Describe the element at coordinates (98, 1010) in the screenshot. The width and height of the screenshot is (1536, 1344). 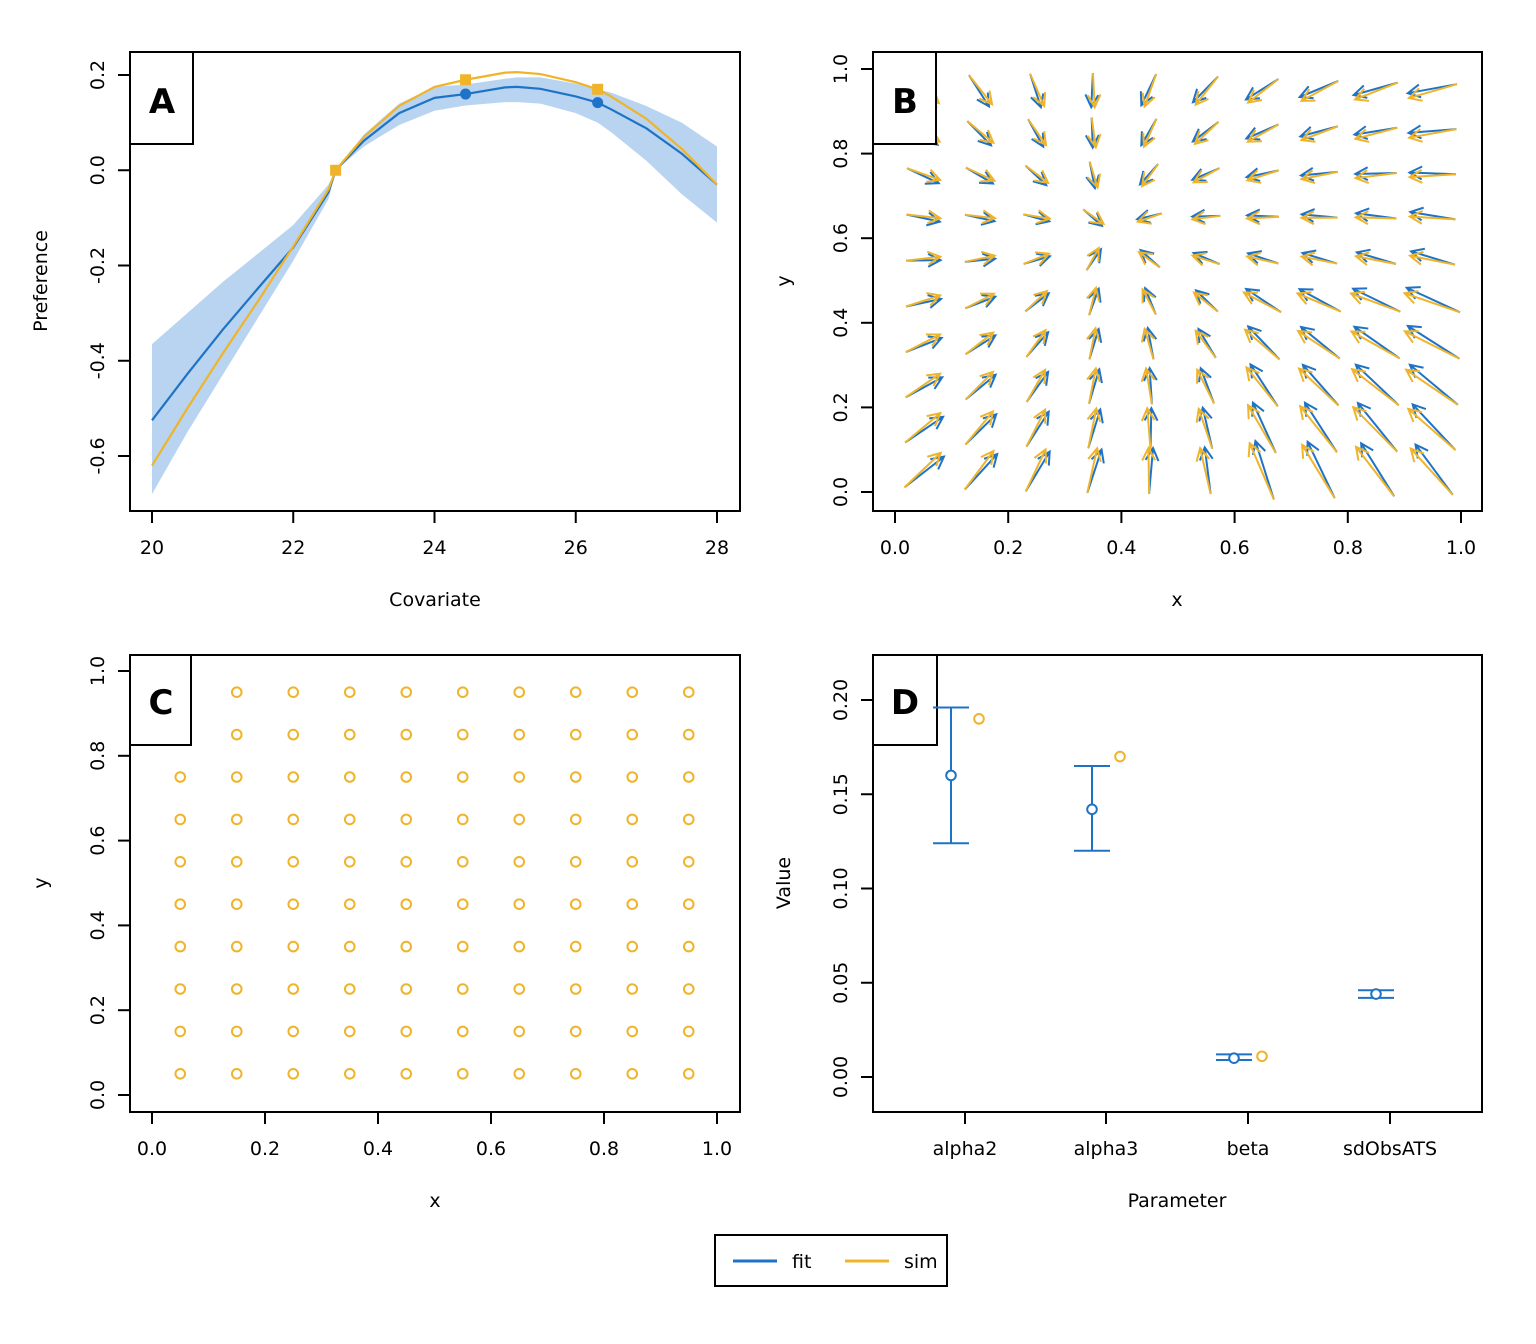
I see `panel-c-y-tick-label: 0.2` at that location.